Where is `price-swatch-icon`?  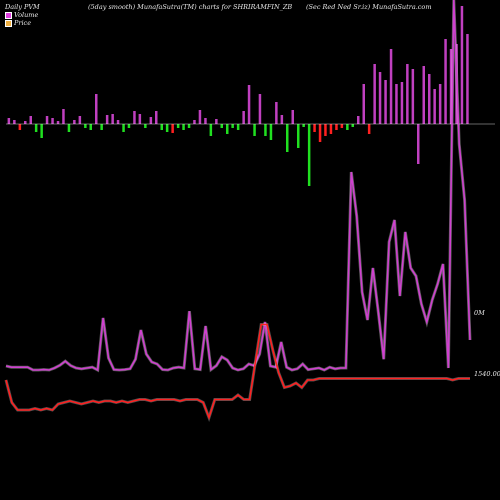
price-swatch-icon is located at coordinates (8, 23).